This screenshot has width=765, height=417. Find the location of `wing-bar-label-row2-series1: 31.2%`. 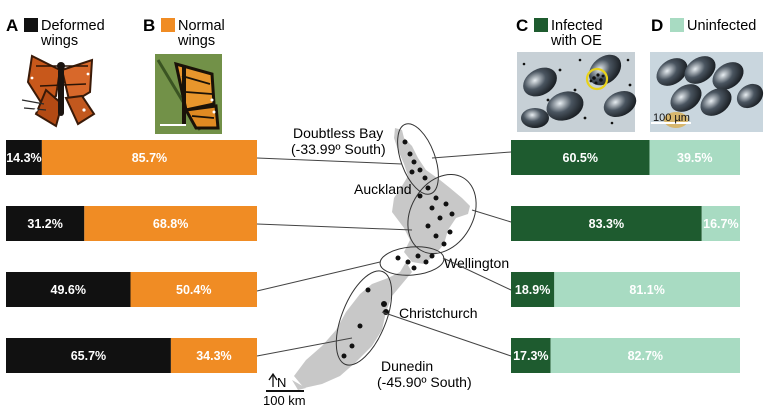

wing-bar-label-row2-series1: 31.2% is located at coordinates (44, 224).